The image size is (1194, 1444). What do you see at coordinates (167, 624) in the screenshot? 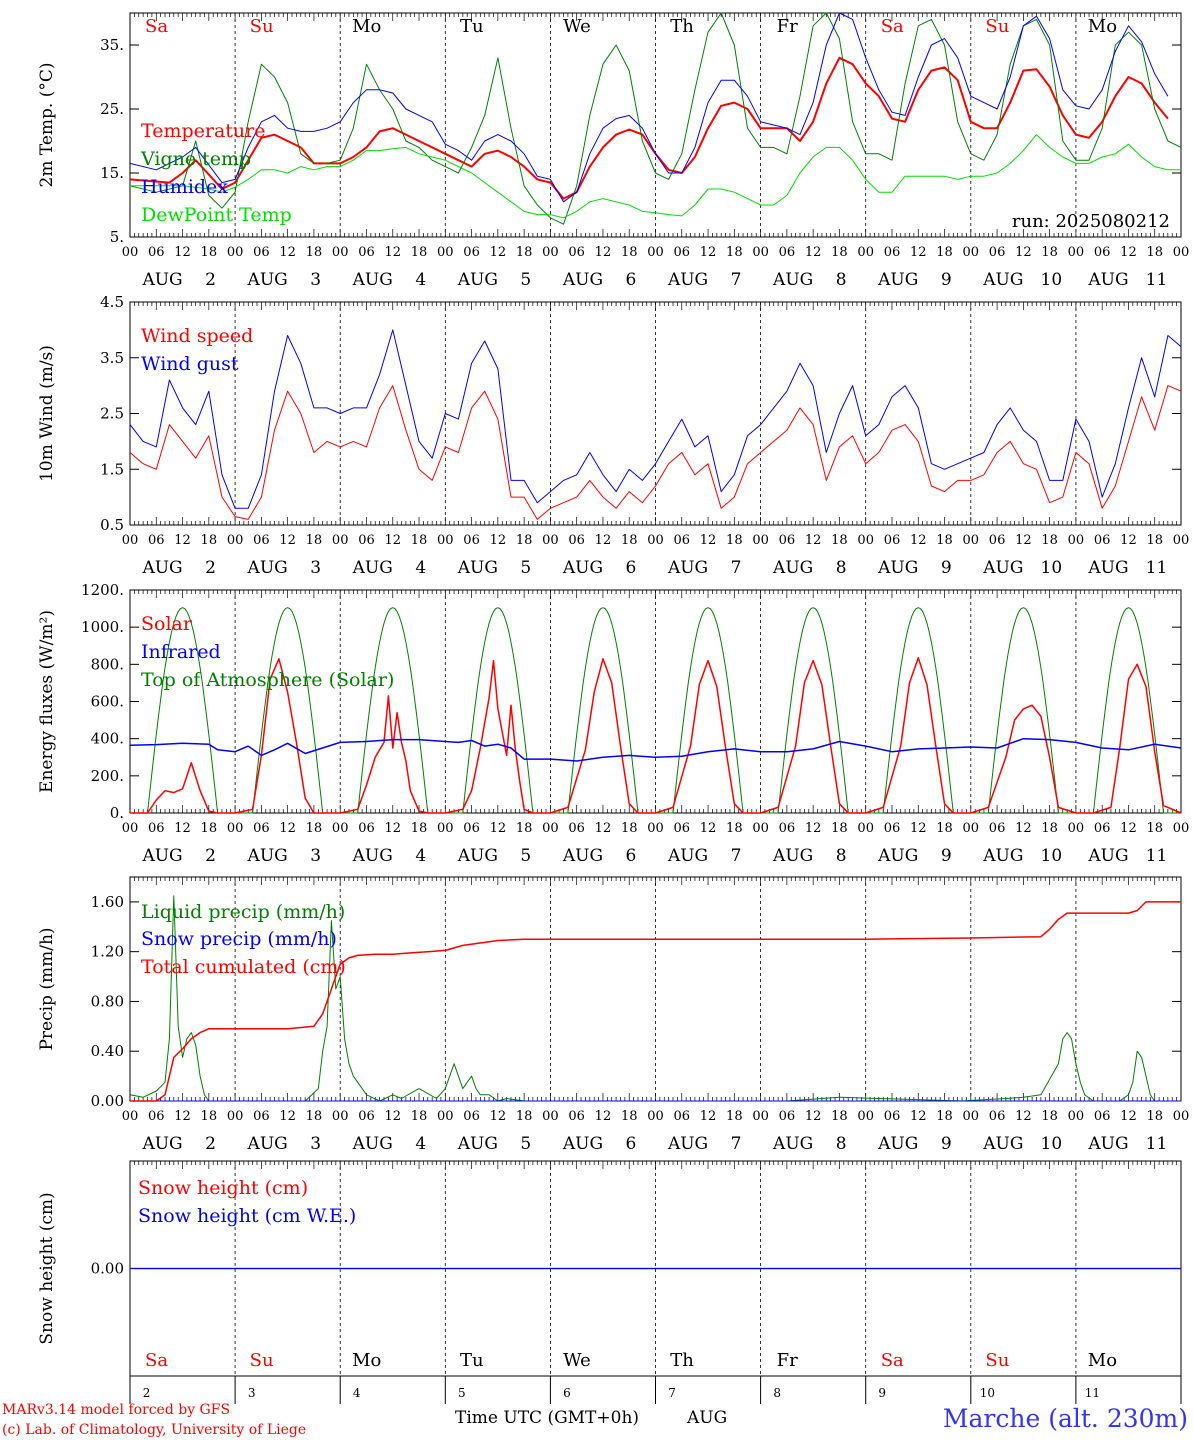
I see `legend-entry: Solar` at bounding box center [167, 624].